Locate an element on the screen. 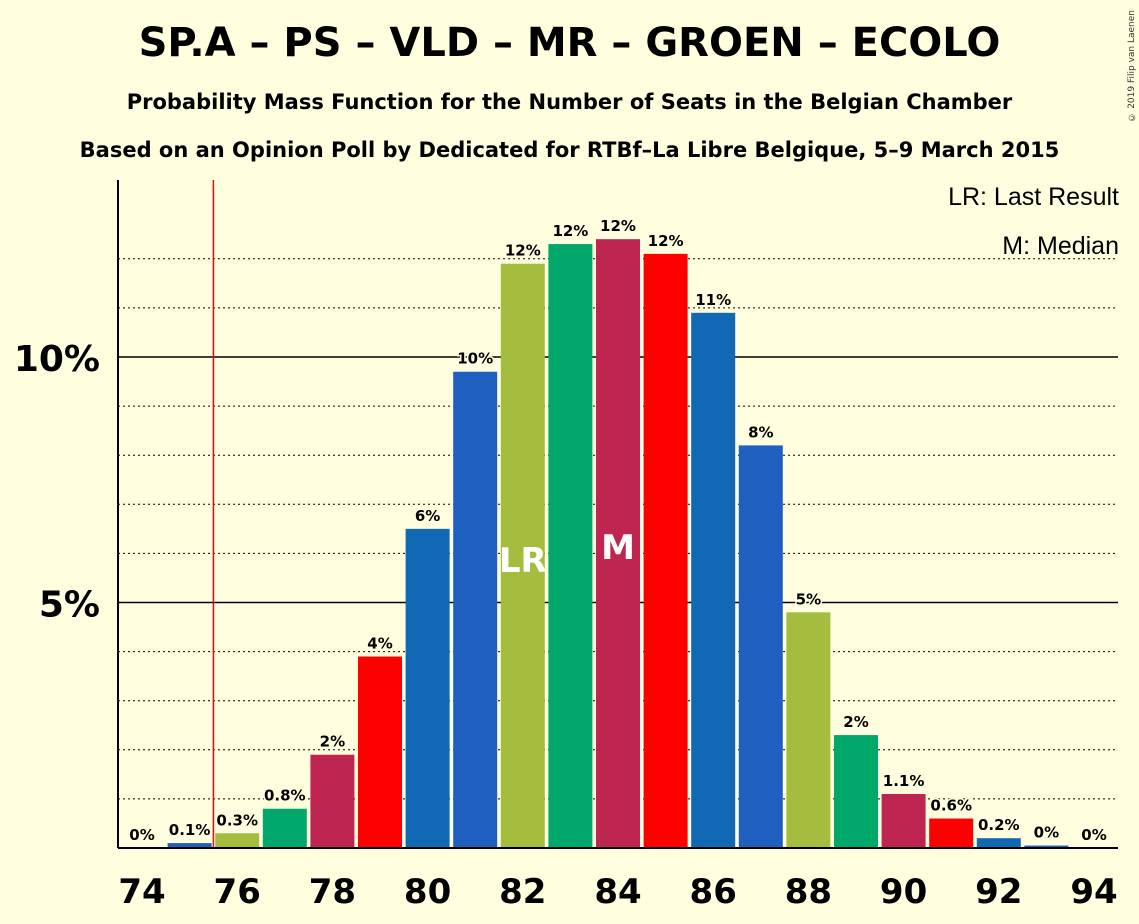  bar-value-label: 0.3% is located at coordinates (237, 820).